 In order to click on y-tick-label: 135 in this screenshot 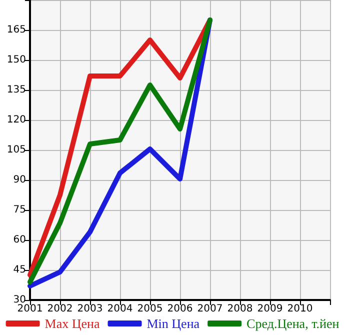, I will do `click(16, 90)`.